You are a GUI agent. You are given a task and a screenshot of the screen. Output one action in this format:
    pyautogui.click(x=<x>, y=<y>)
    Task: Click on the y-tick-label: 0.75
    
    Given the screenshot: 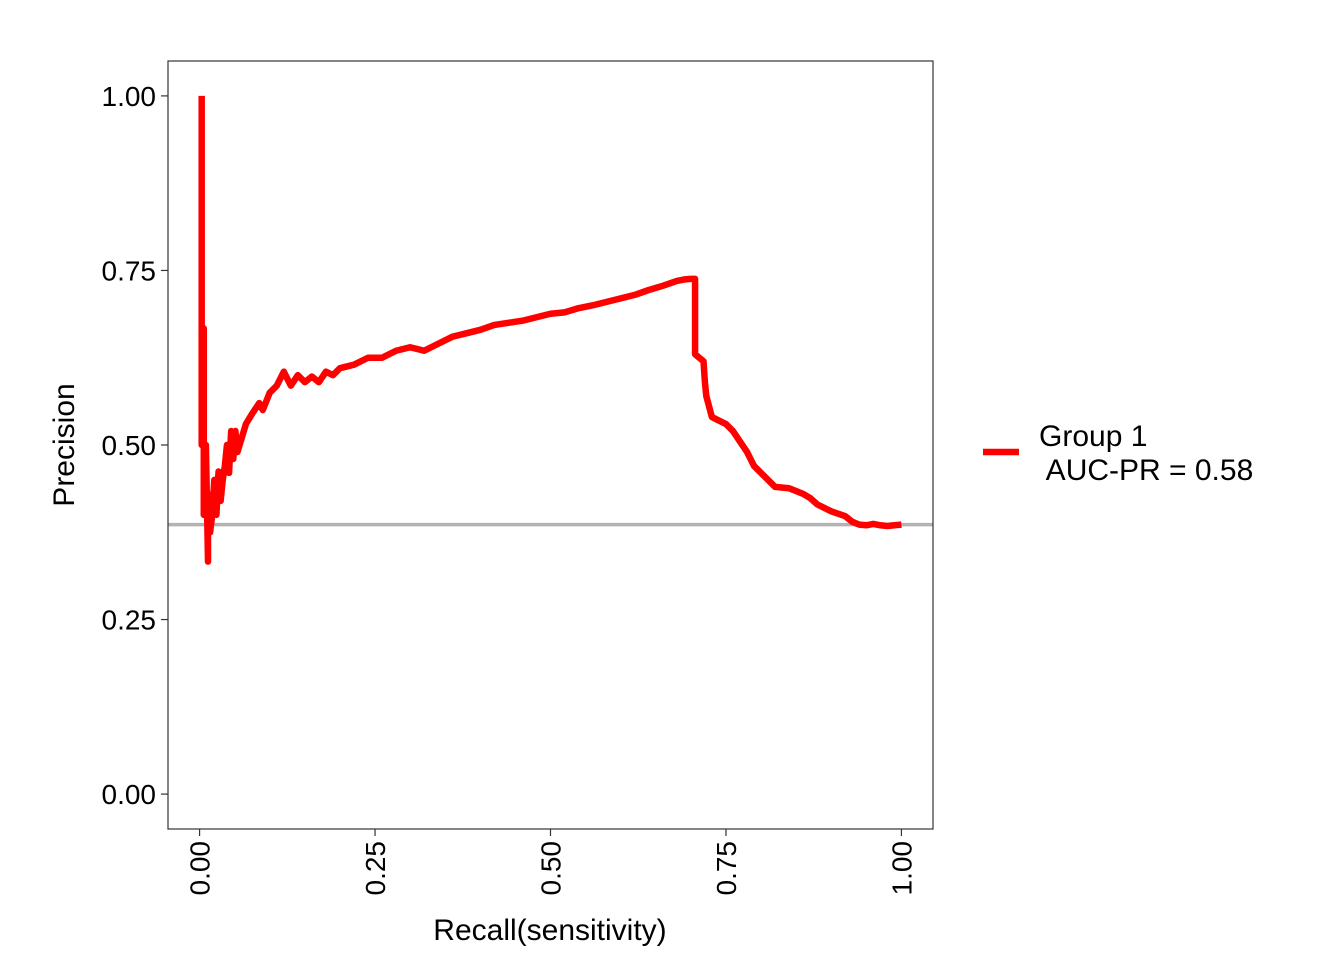 What is the action you would take?
    pyautogui.click(x=129, y=270)
    